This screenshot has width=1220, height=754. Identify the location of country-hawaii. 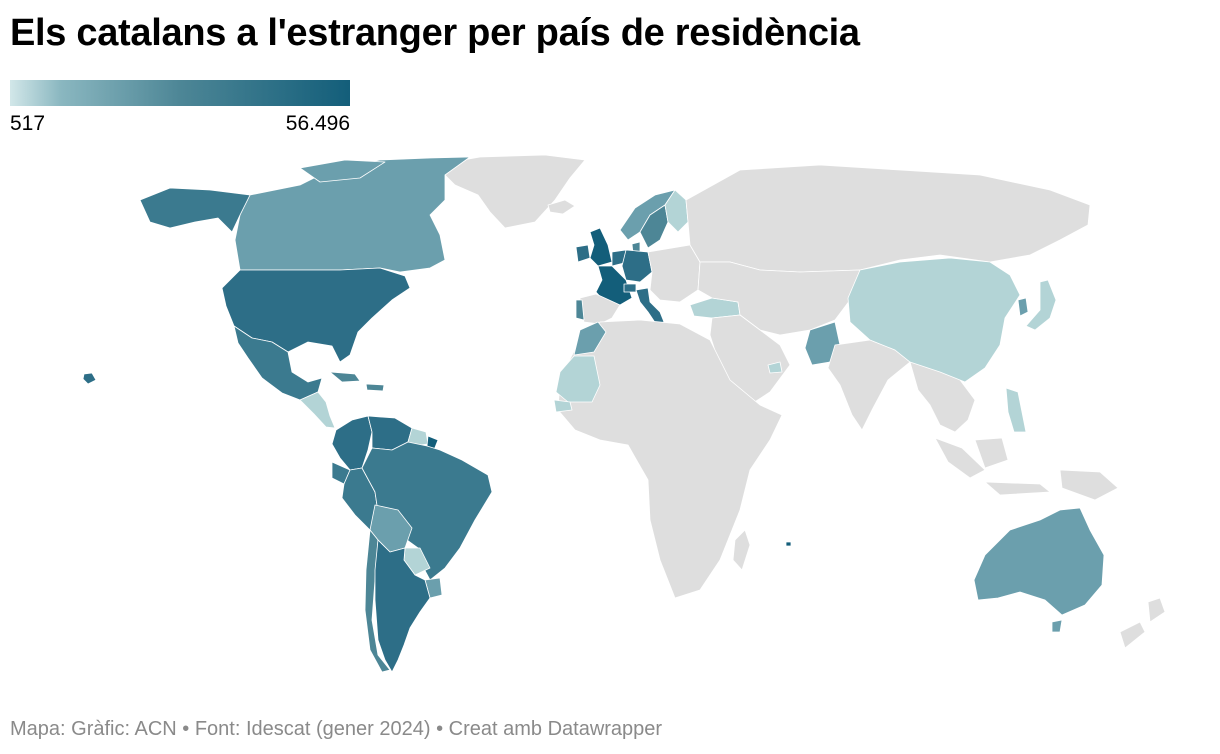
(89, 378).